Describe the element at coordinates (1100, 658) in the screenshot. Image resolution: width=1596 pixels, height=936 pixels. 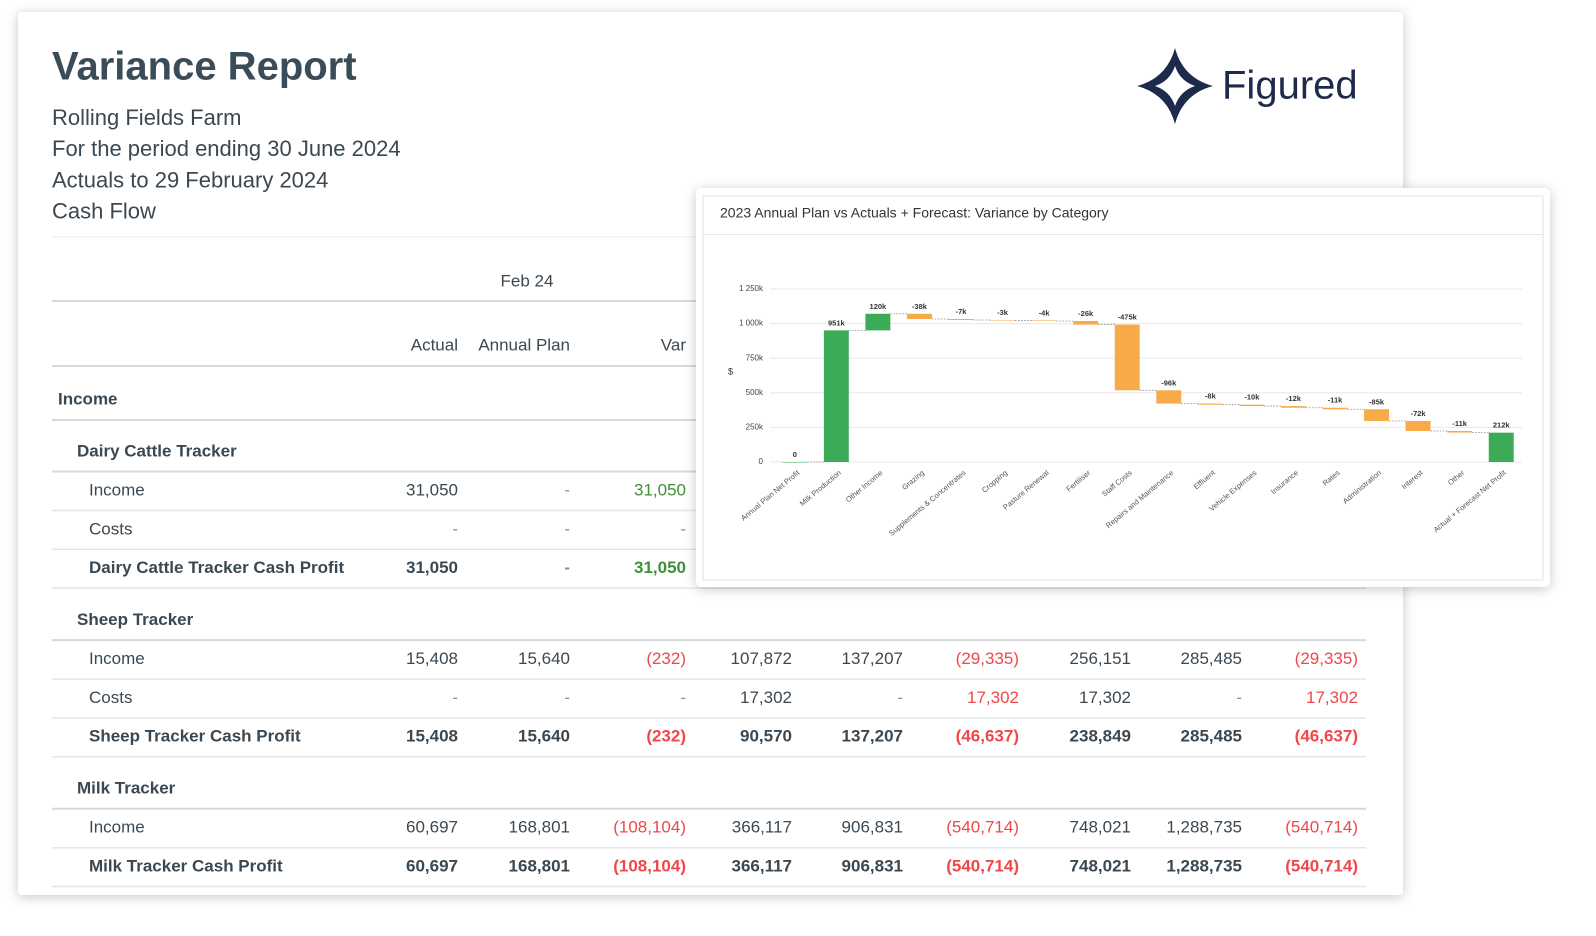
I see `cell: 256,151` at that location.